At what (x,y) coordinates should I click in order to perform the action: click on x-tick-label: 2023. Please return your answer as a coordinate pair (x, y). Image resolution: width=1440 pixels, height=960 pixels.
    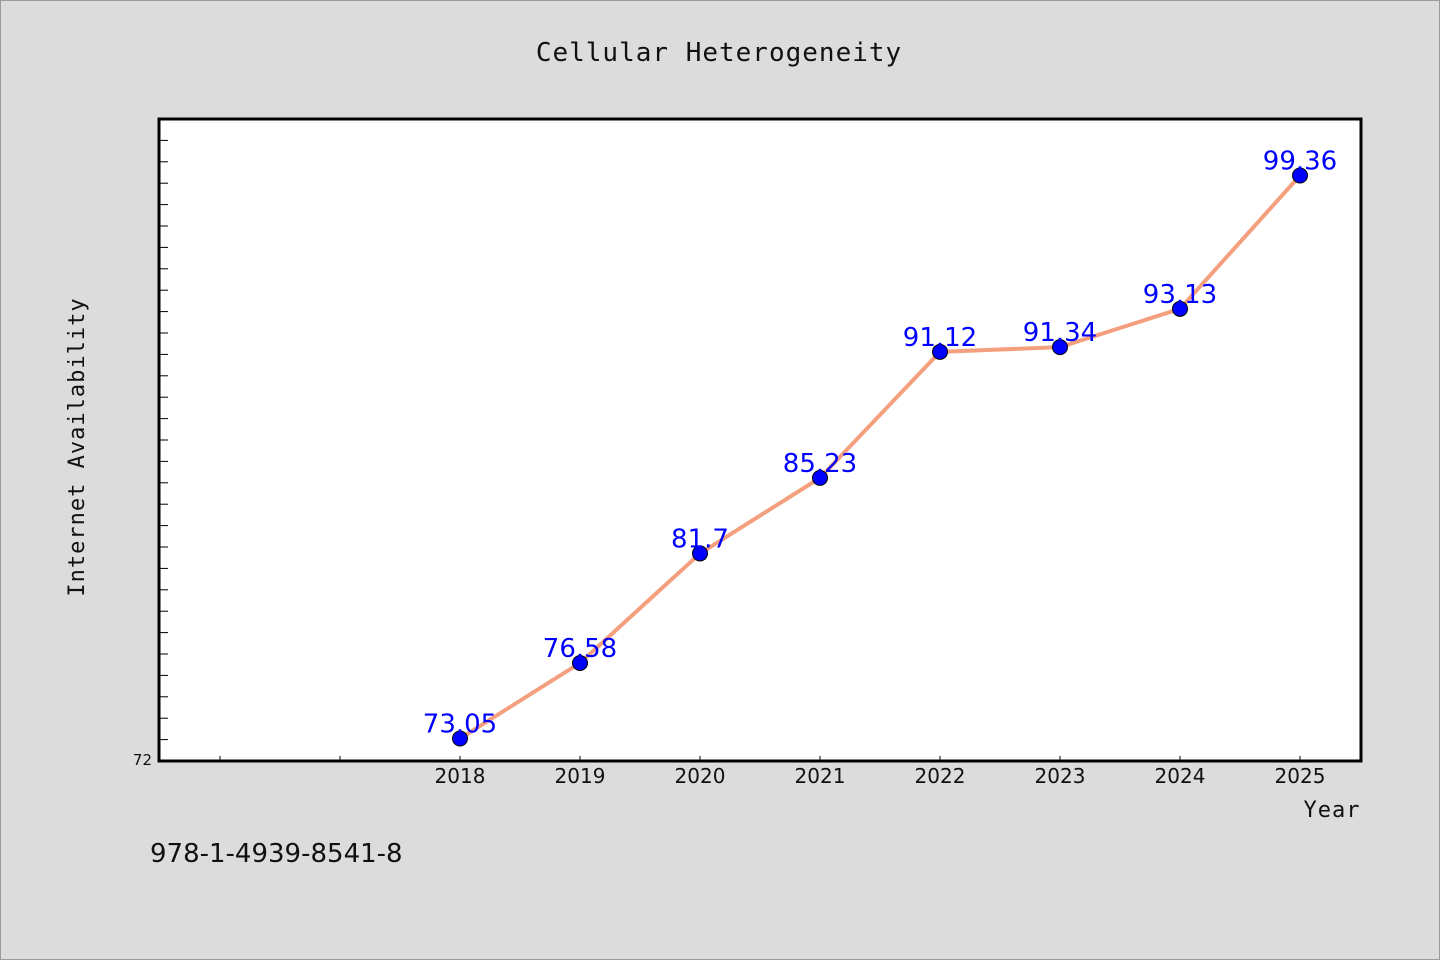
    Looking at the image, I should click on (1060, 776).